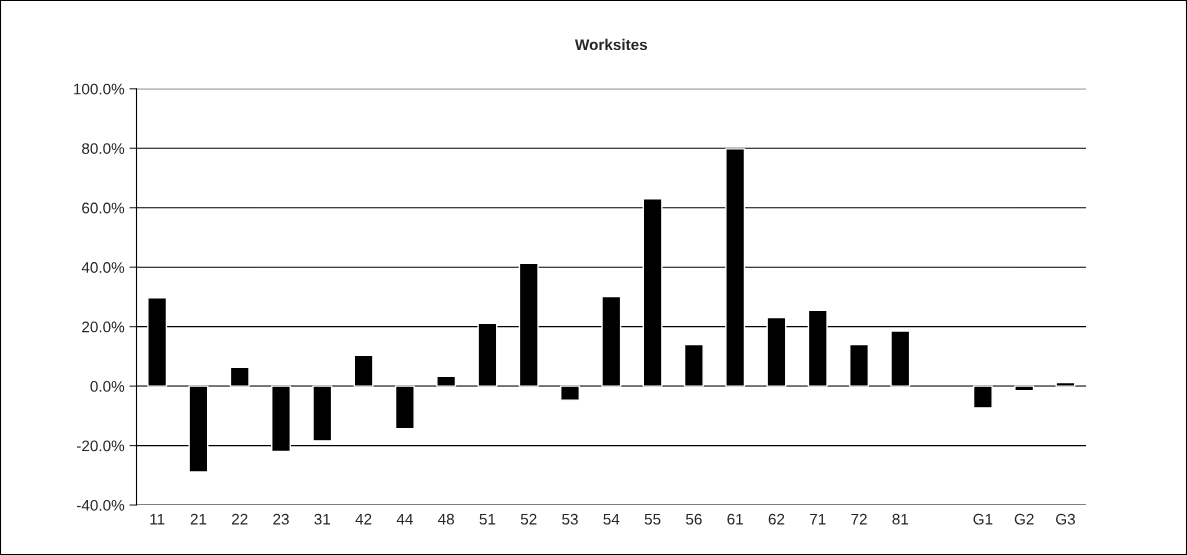 The image size is (1187, 555). I want to click on x-tick-label: 44, so click(404, 519).